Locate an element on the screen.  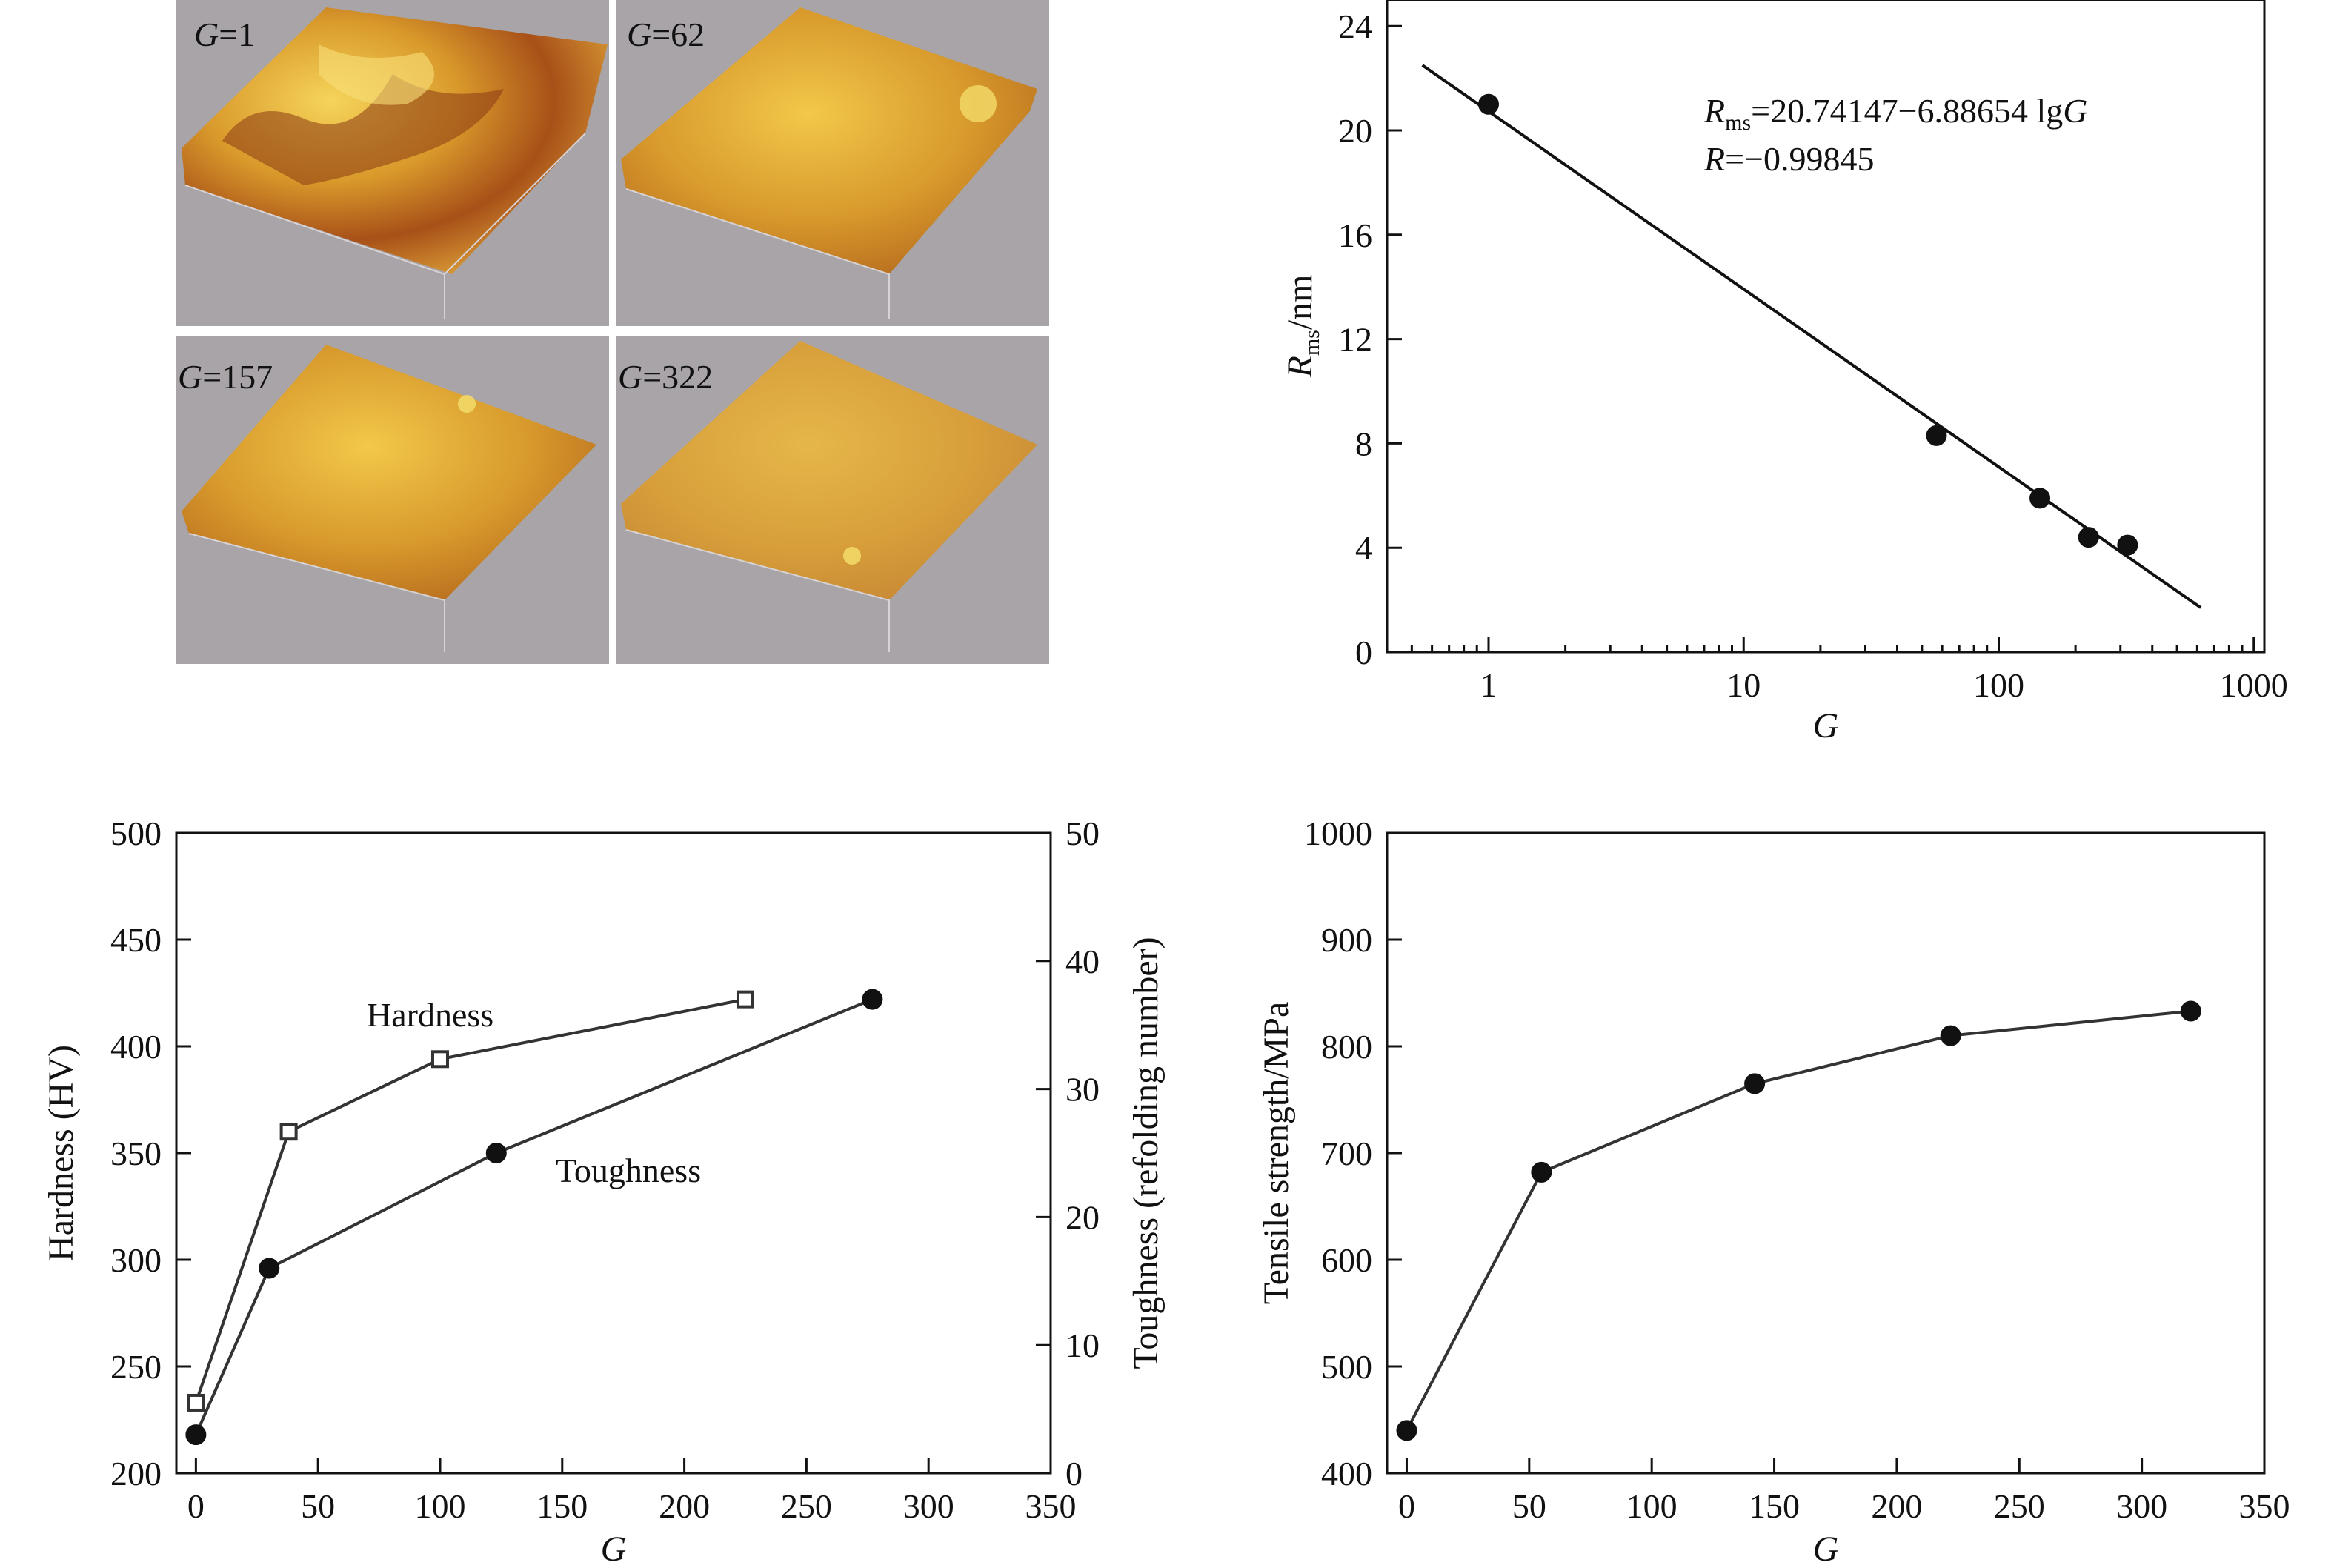
ts-y-tick-label: 900 is located at coordinates (1346, 940).